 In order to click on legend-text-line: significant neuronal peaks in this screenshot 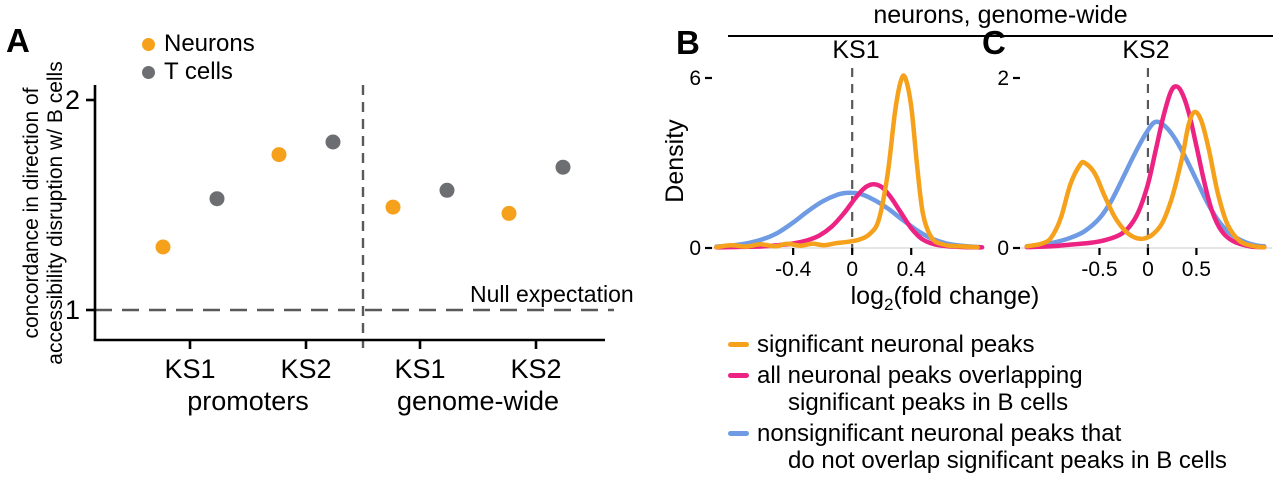, I will do `click(896, 344)`.